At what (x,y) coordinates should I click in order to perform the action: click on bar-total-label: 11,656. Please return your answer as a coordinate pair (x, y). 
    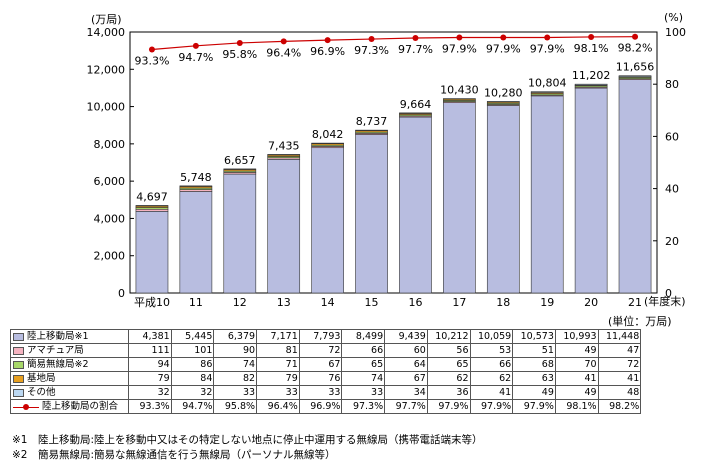
    Looking at the image, I should click on (635, 67).